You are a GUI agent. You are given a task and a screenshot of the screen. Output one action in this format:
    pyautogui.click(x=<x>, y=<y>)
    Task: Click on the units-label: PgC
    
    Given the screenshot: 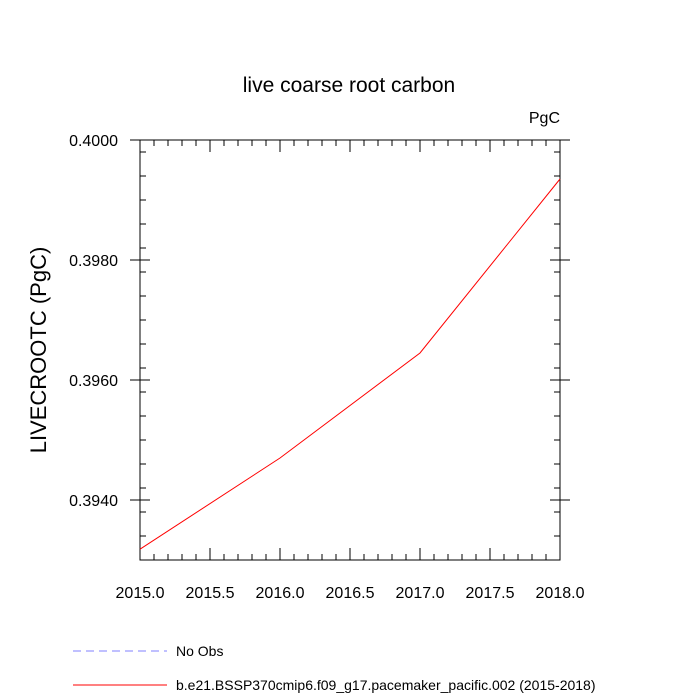 What is the action you would take?
    pyautogui.click(x=544, y=118)
    